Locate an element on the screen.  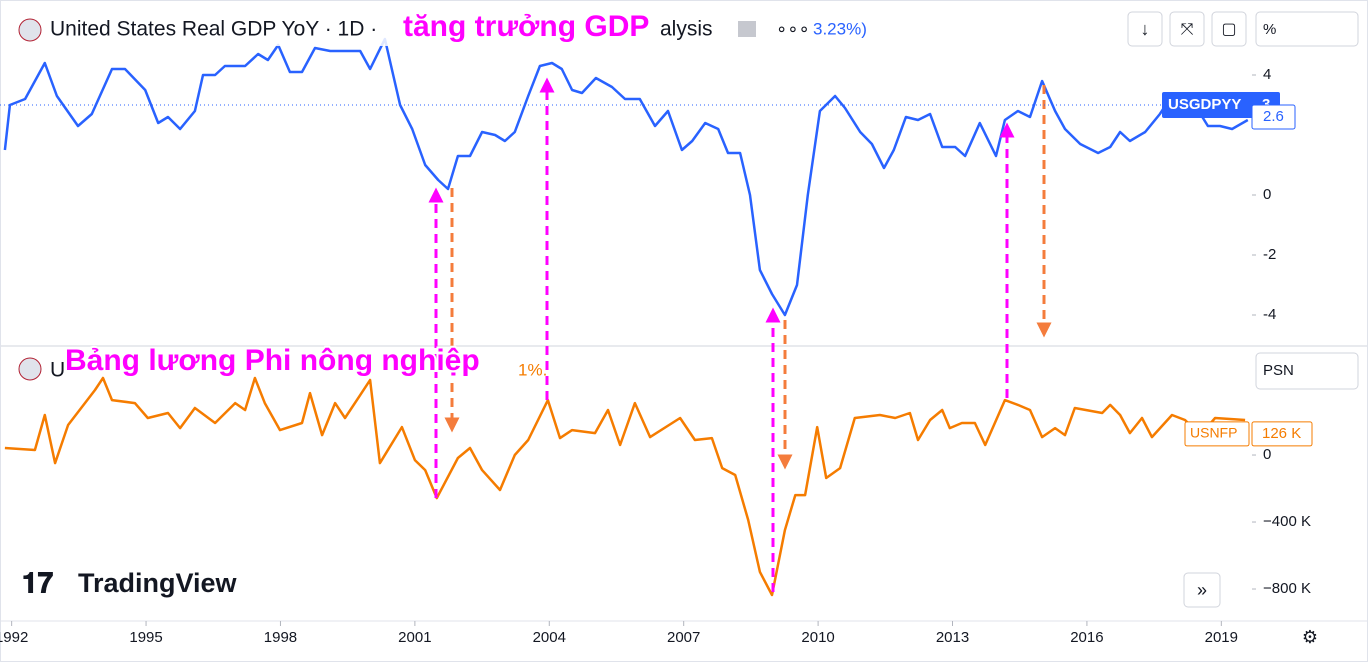
y-tick-label: 4 is located at coordinates (1267, 74).